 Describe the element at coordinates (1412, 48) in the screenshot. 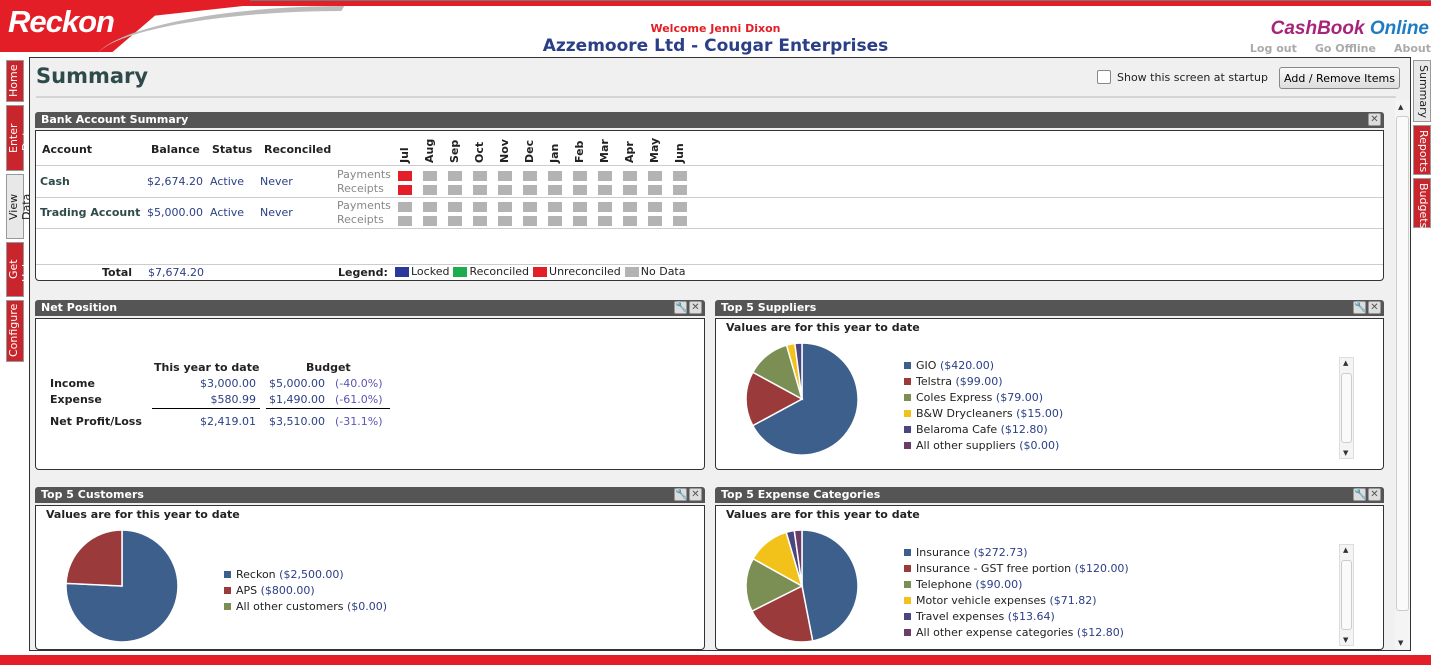

I see `about-link: About` at that location.